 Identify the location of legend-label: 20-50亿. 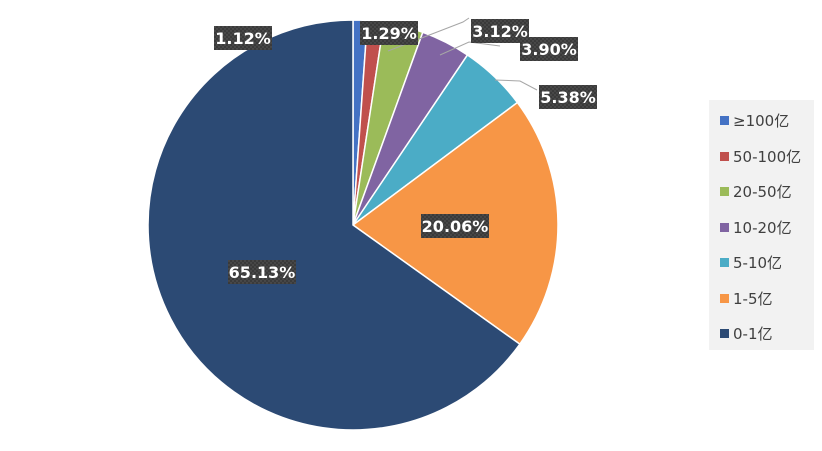
(762, 191).